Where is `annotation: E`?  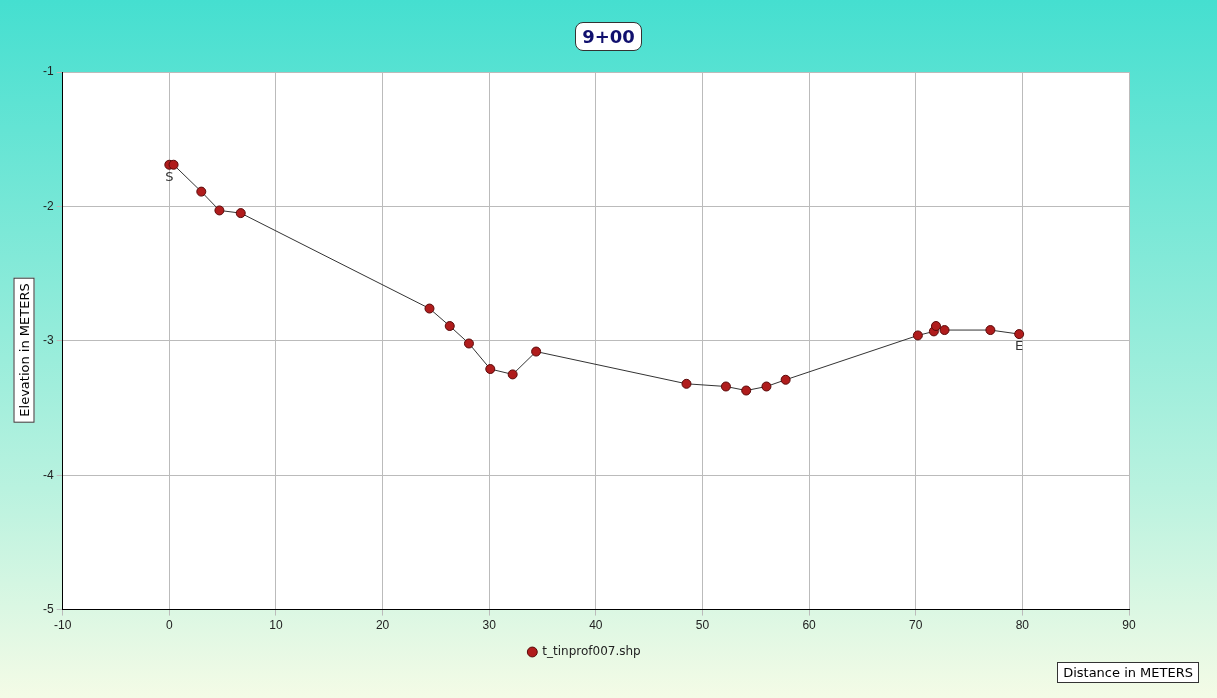 annotation: E is located at coordinates (1019, 345).